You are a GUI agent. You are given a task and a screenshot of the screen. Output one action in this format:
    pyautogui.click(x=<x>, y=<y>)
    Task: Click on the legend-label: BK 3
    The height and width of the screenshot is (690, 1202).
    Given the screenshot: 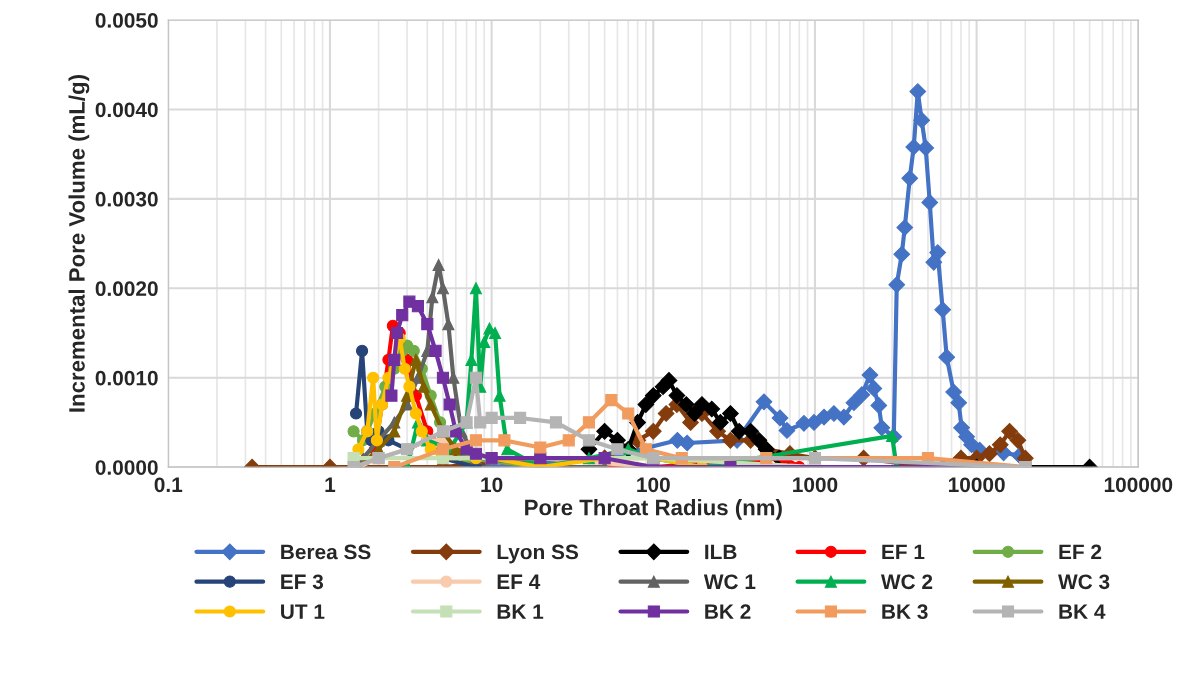 What is the action you would take?
    pyautogui.click(x=905, y=612)
    